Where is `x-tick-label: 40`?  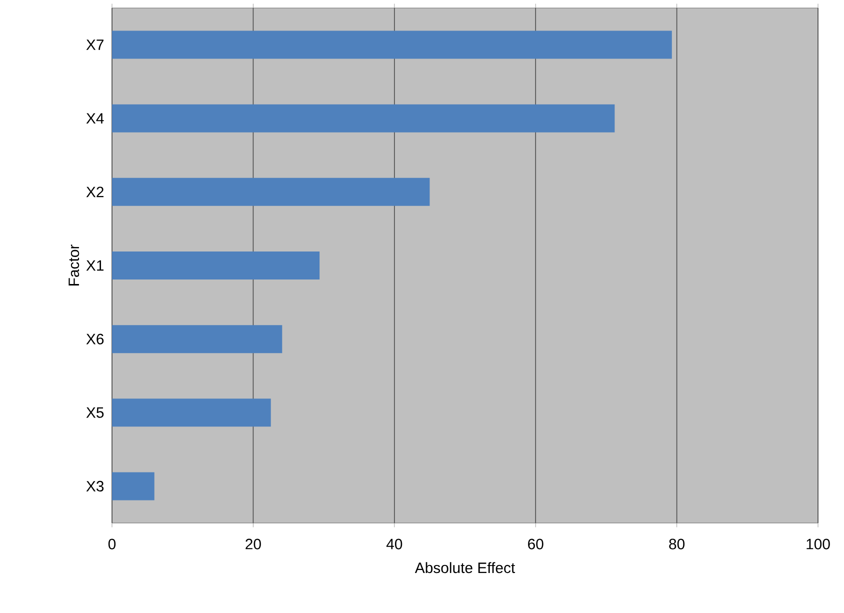 x-tick-label: 40 is located at coordinates (394, 544).